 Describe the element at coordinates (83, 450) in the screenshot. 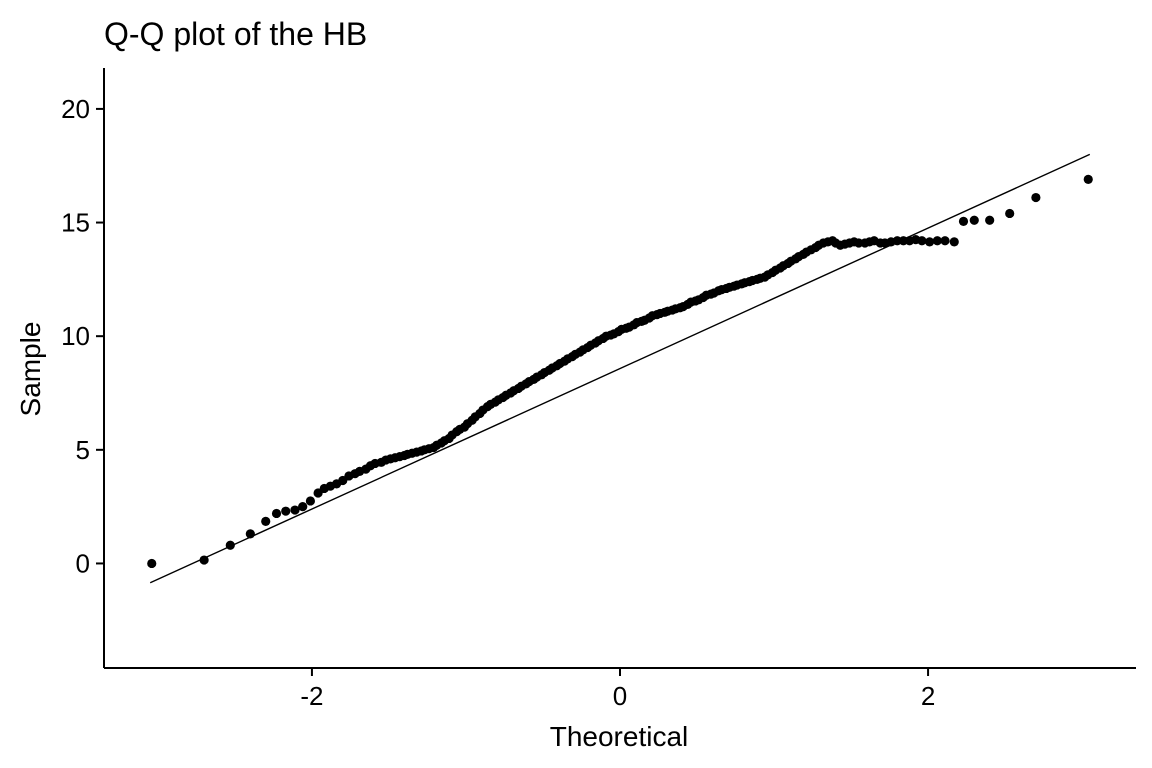

I see `y-tick-label: 5` at that location.